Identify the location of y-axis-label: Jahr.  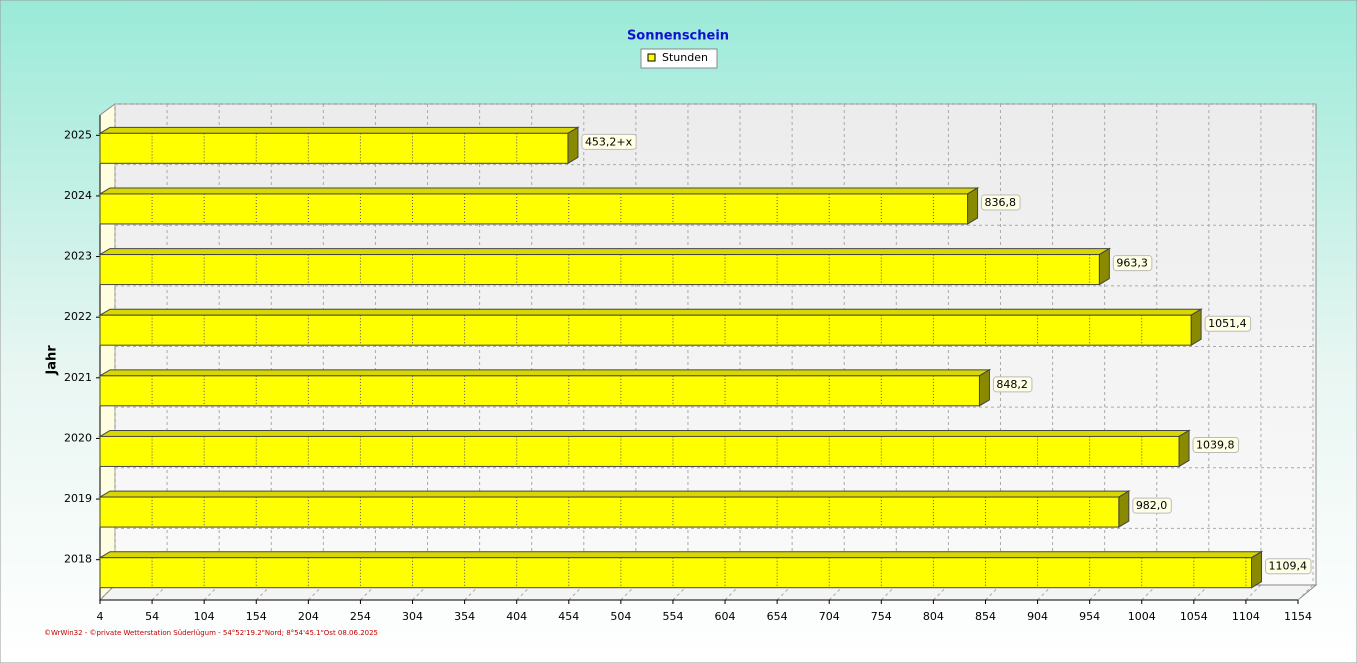
(52, 360).